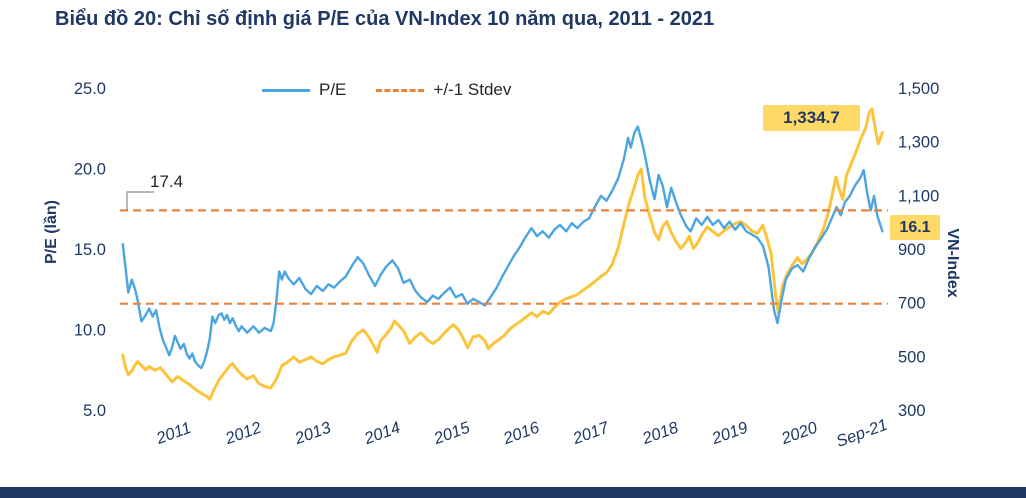 This screenshot has width=1026, height=498. What do you see at coordinates (90, 170) in the screenshot?
I see `left-axis-tick-label: 20.0` at bounding box center [90, 170].